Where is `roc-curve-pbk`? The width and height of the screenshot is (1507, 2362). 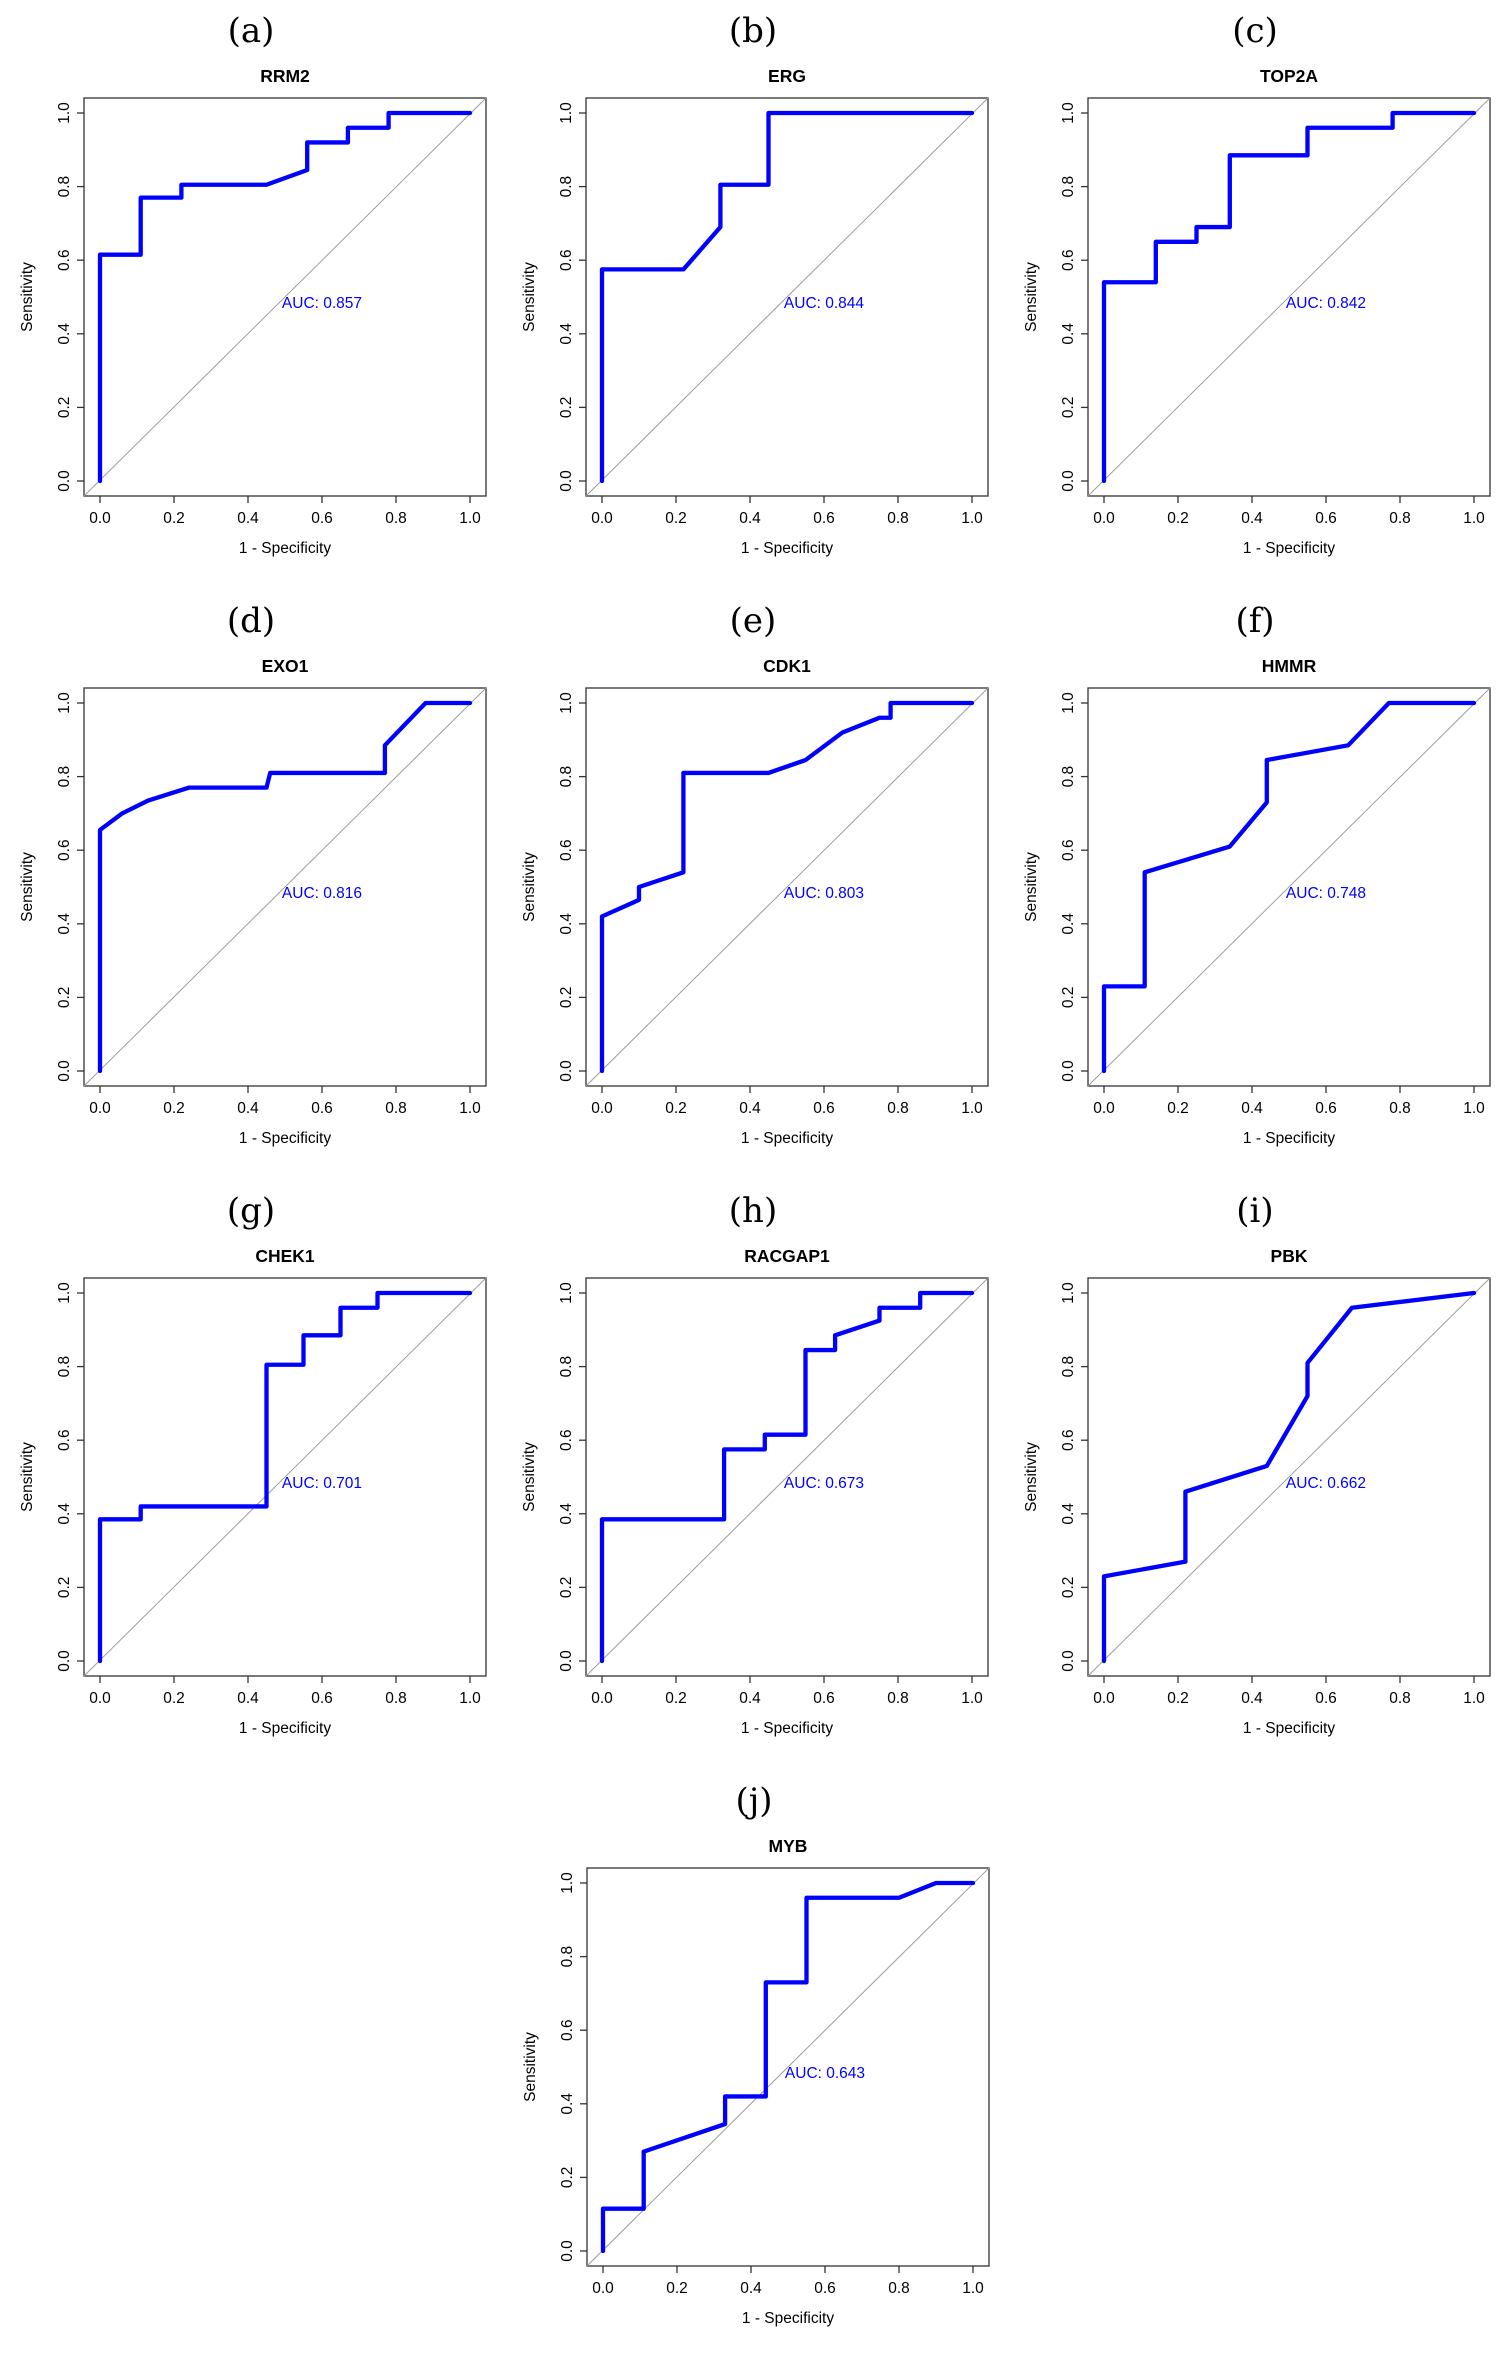
roc-curve-pbk is located at coordinates (1289, 1477).